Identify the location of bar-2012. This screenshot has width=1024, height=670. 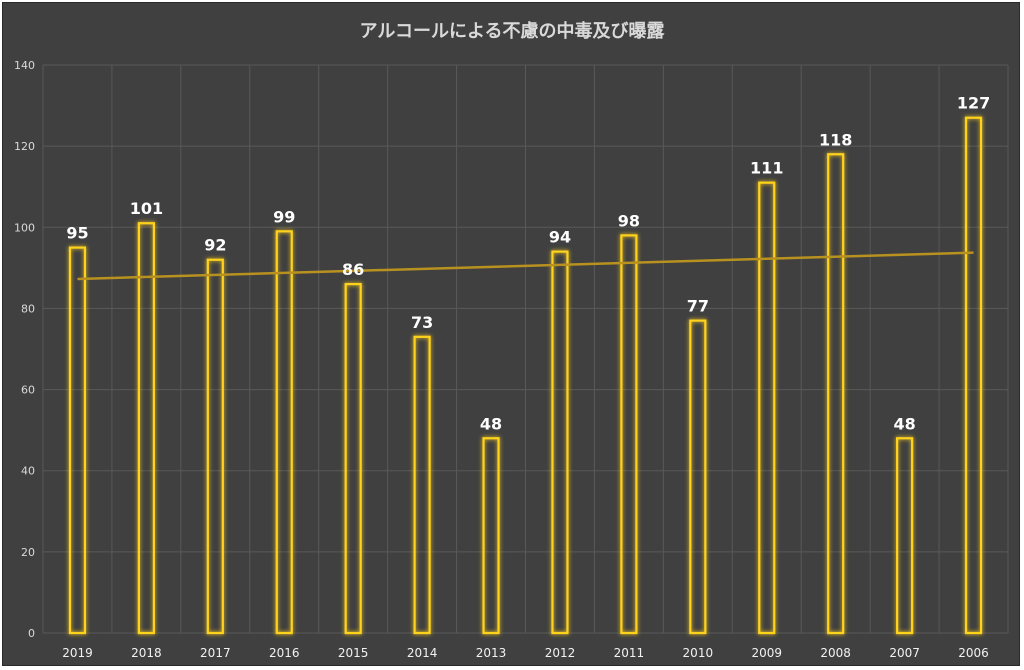
(560, 442).